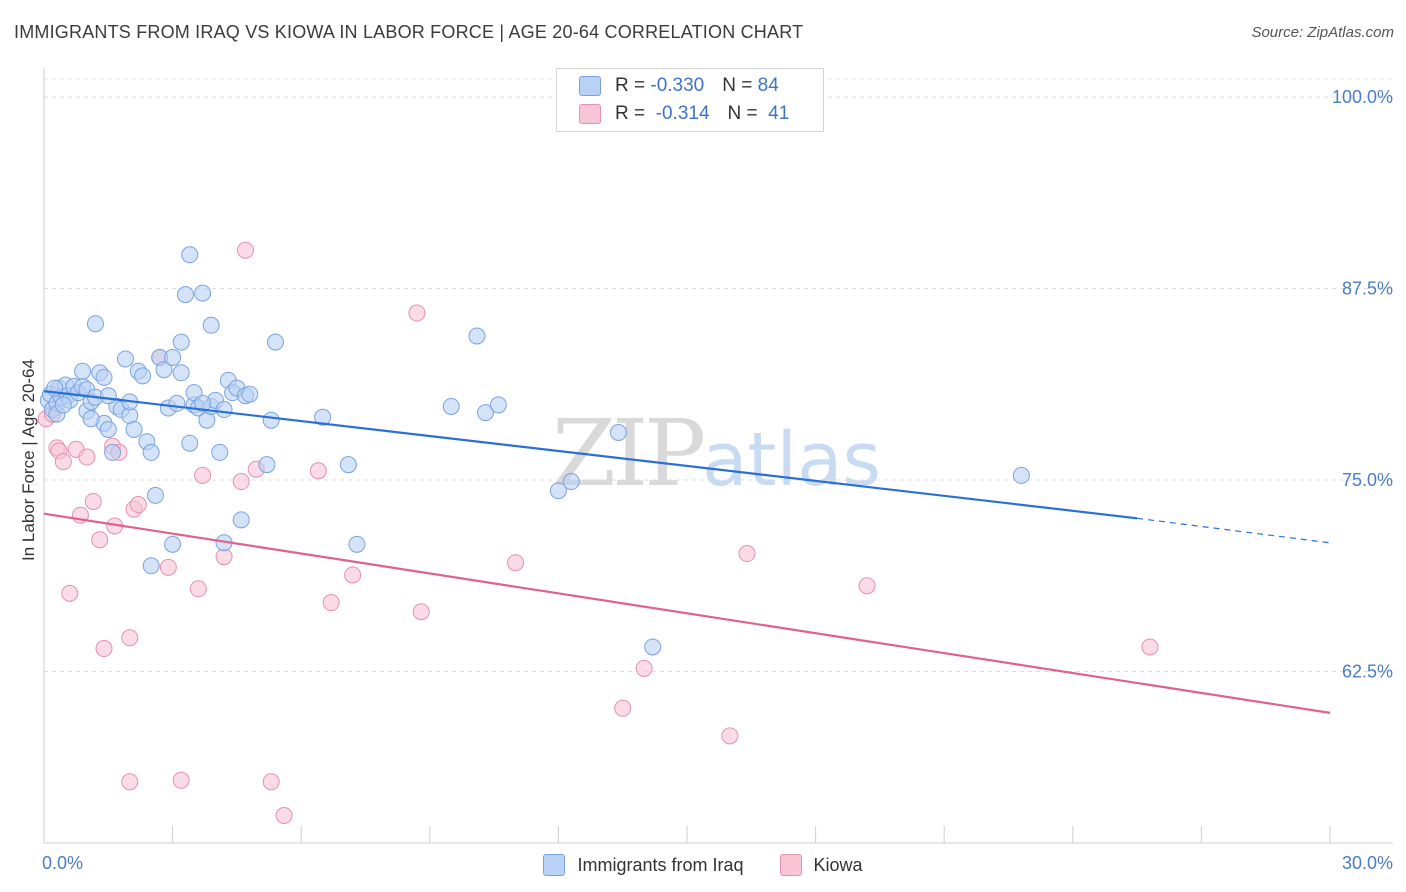  I want to click on iraq-r-label: R =, so click(633, 85).